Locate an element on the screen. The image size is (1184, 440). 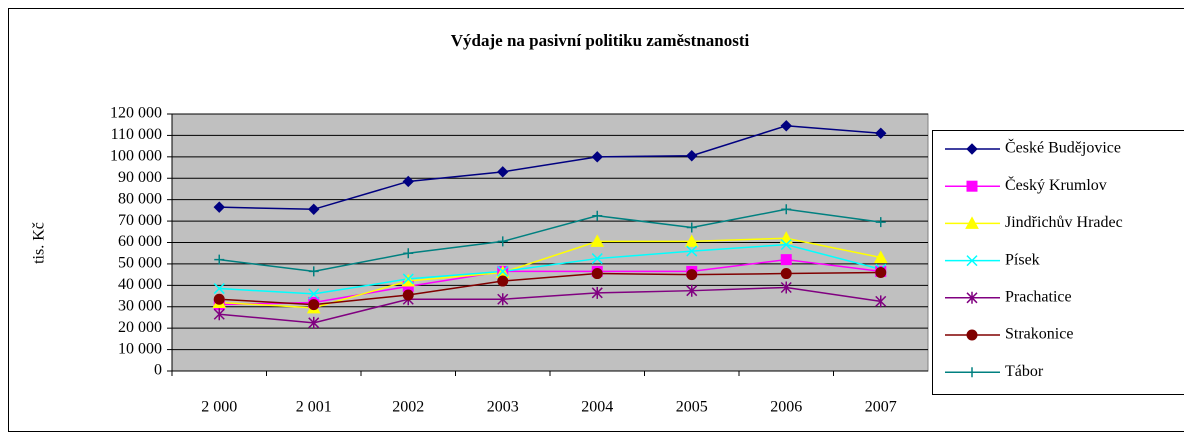
x-tick-label: 2006 is located at coordinates (786, 407).